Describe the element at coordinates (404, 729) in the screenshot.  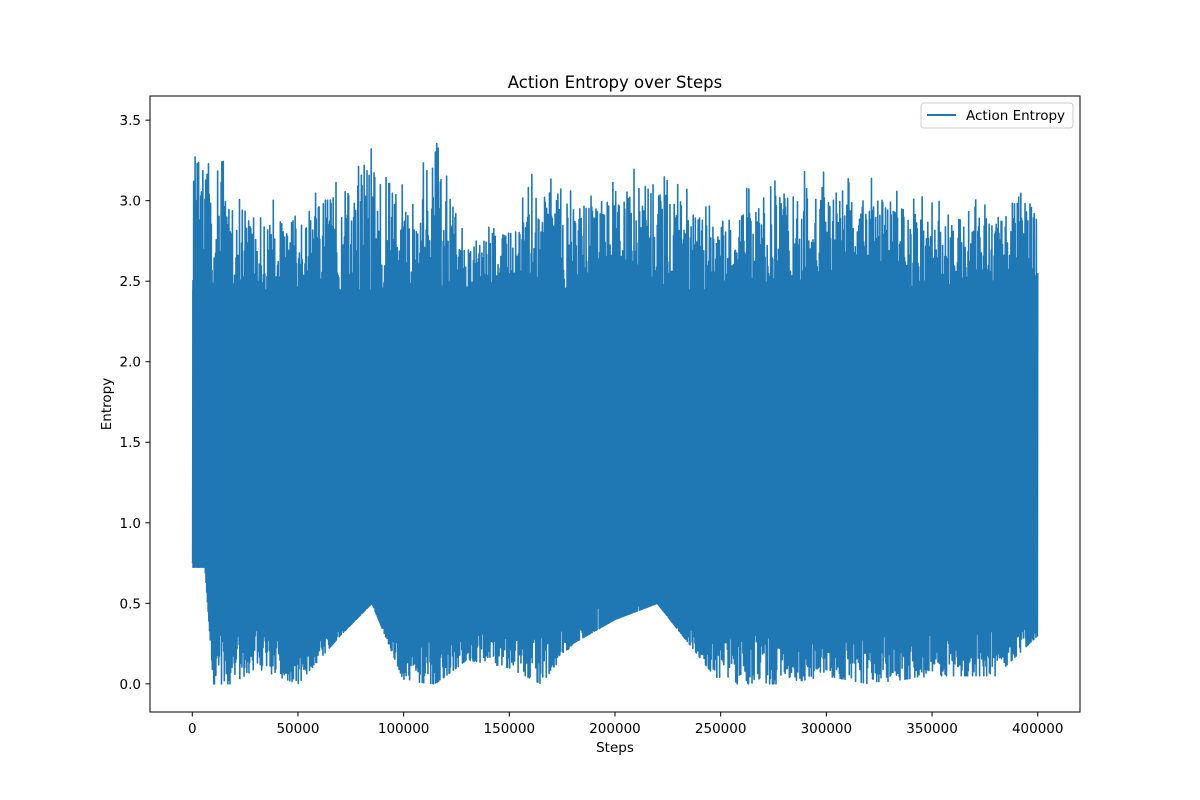
I see `x-tick-label: 100000` at that location.